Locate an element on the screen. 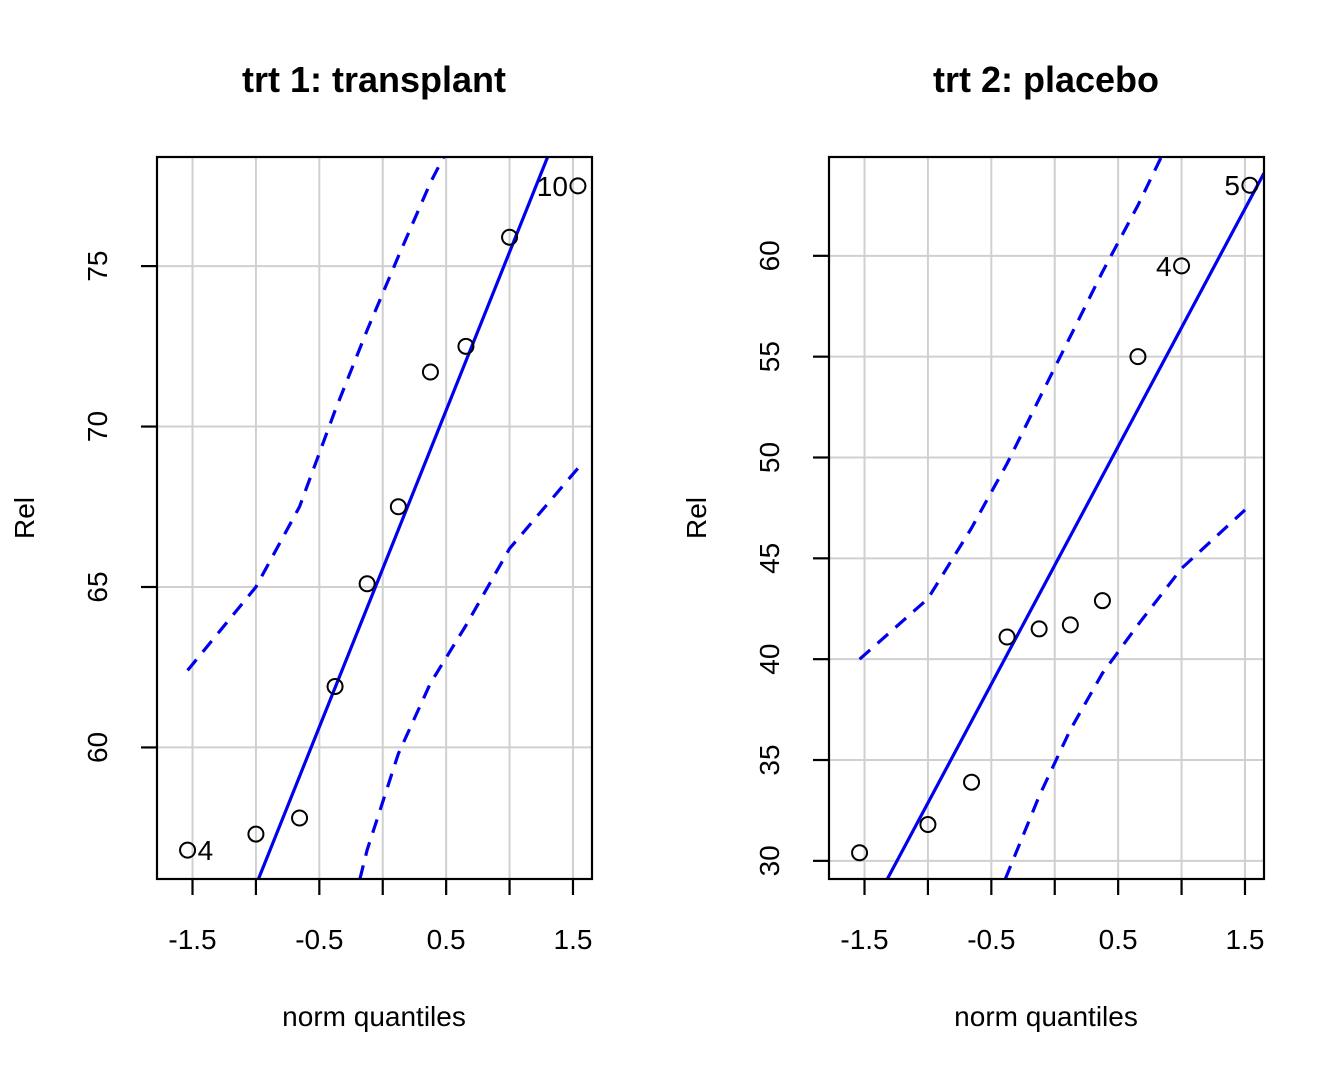 This screenshot has width=1344, height=1075. point-label: 5 is located at coordinates (1232, 185).